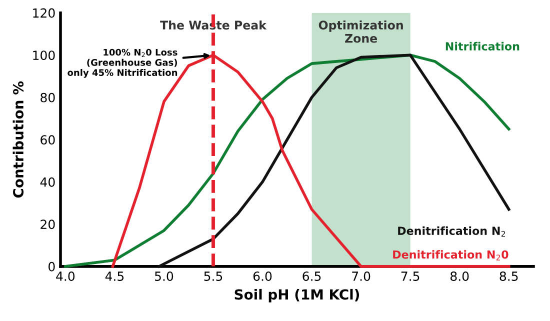 This screenshot has width=550, height=321. What do you see at coordinates (44, 55) in the screenshot?
I see `y-tick-label: 100` at bounding box center [44, 55].